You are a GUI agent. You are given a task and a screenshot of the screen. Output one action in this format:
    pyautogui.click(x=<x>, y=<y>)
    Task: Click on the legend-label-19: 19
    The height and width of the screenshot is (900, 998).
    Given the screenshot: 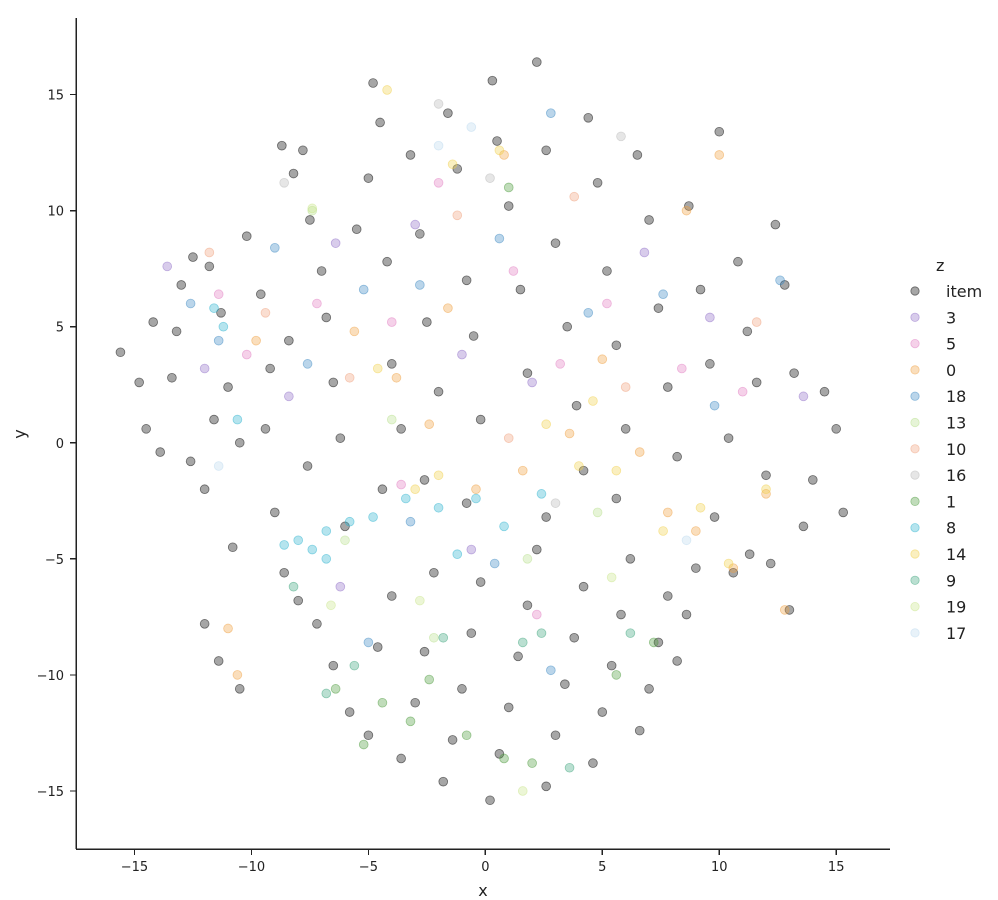 What is the action you would take?
    pyautogui.click(x=956, y=607)
    